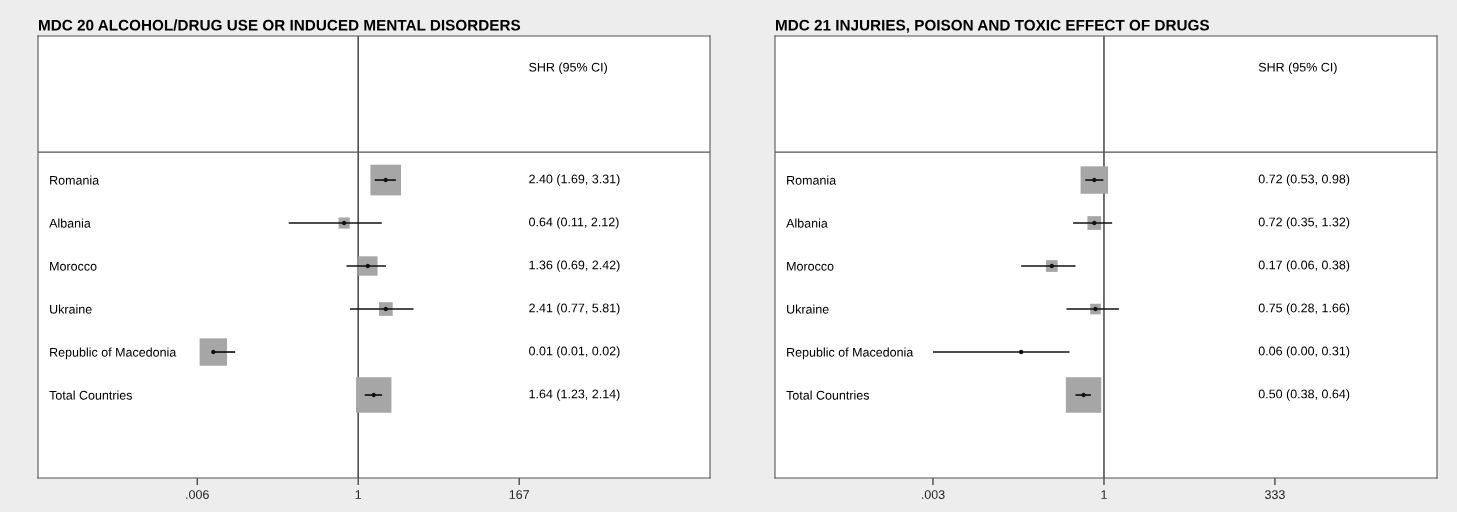  I want to click on chart-title: MDC 20 ALCOHOL/DRUG USE OR INDUCED MENTAL DISORDERS, so click(280, 25).